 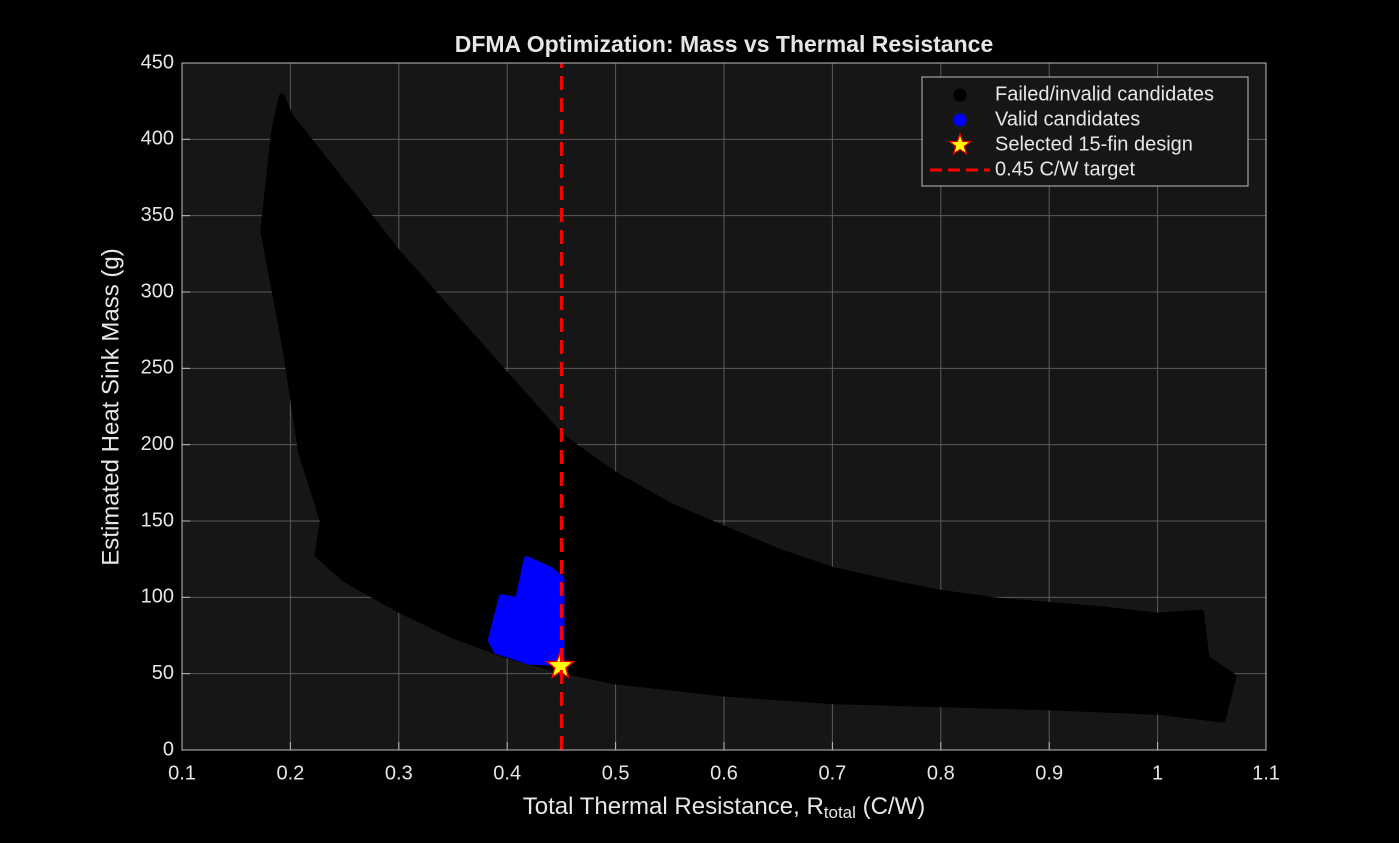 I want to click on x-tick-label: 0.5, so click(x=616, y=773).